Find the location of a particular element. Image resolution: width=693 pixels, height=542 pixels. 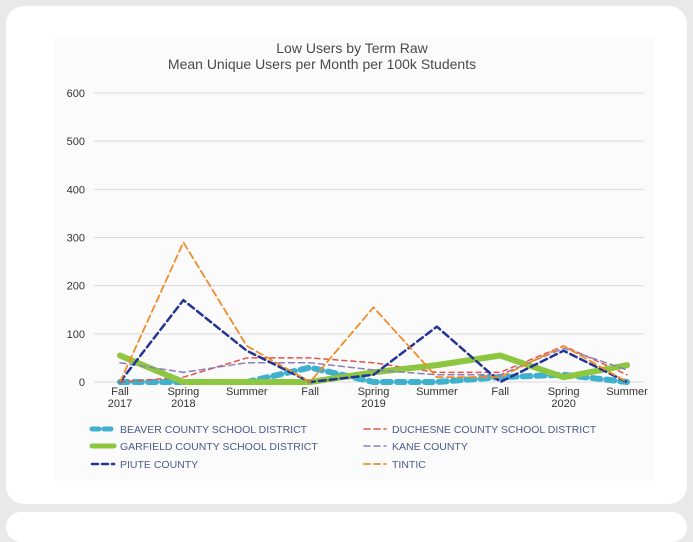

y-tick-label-500: 500 is located at coordinates (76, 142).